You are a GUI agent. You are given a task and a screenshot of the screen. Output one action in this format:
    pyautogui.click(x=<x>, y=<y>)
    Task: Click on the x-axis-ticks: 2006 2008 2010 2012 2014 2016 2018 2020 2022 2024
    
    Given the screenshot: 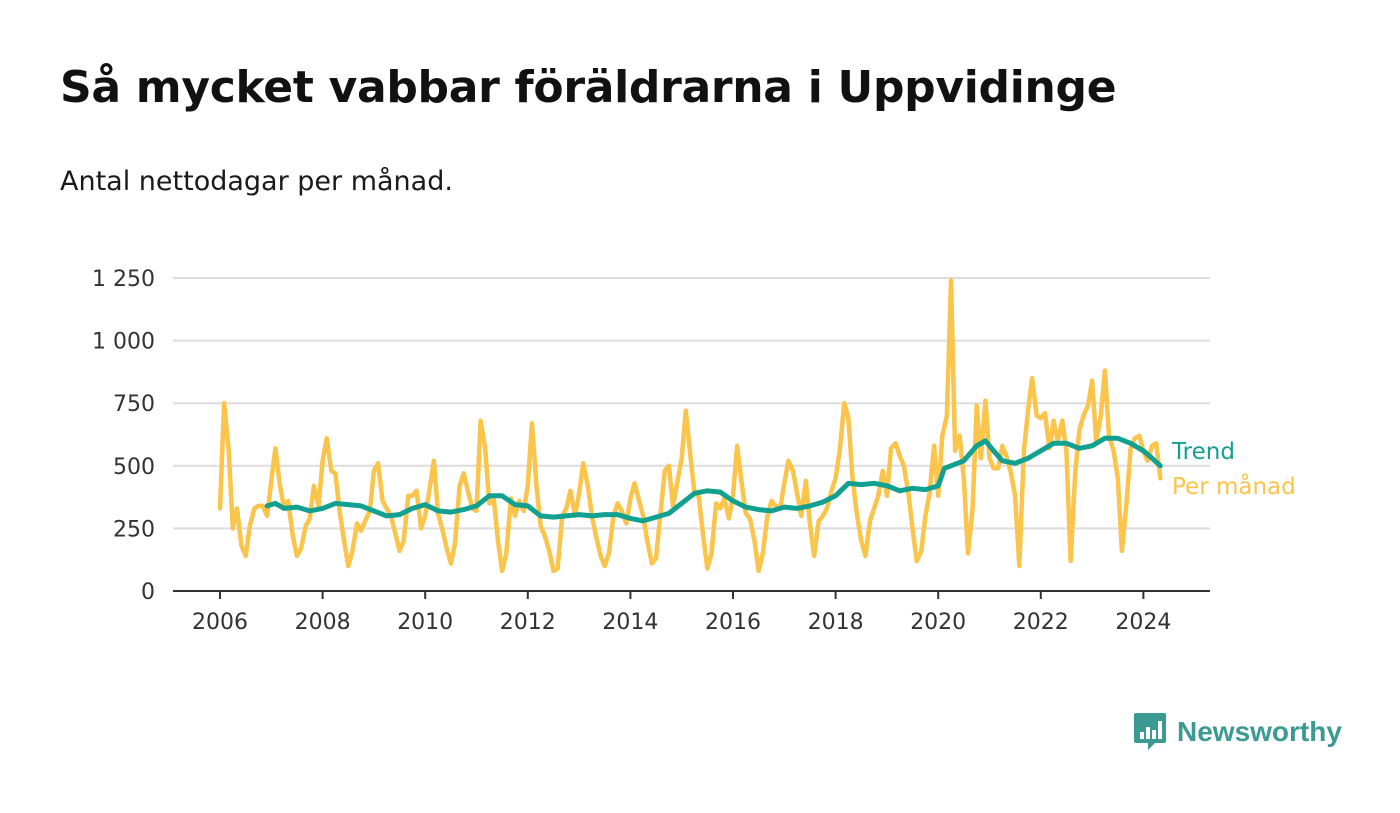 What is the action you would take?
    pyautogui.click(x=681, y=613)
    